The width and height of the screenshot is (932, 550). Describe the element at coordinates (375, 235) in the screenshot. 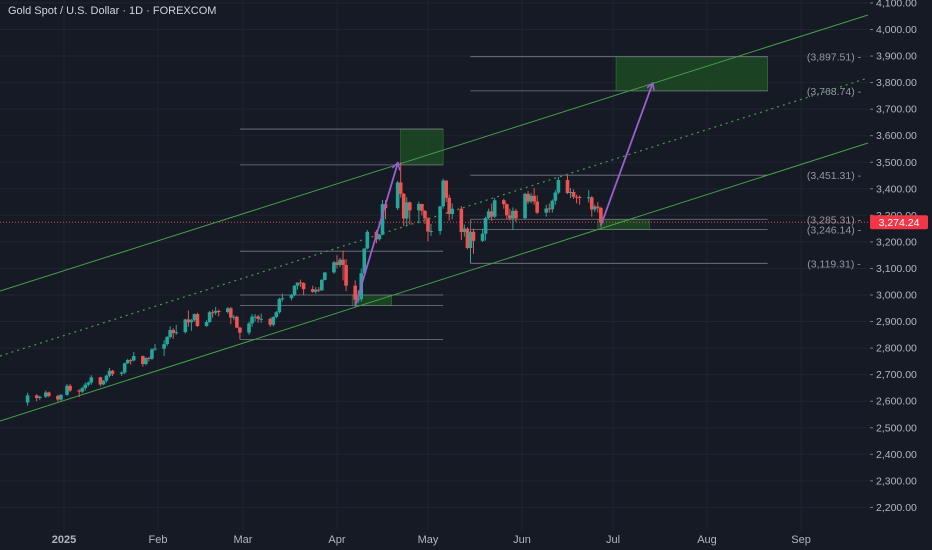

I see `projection-arrow-april` at that location.